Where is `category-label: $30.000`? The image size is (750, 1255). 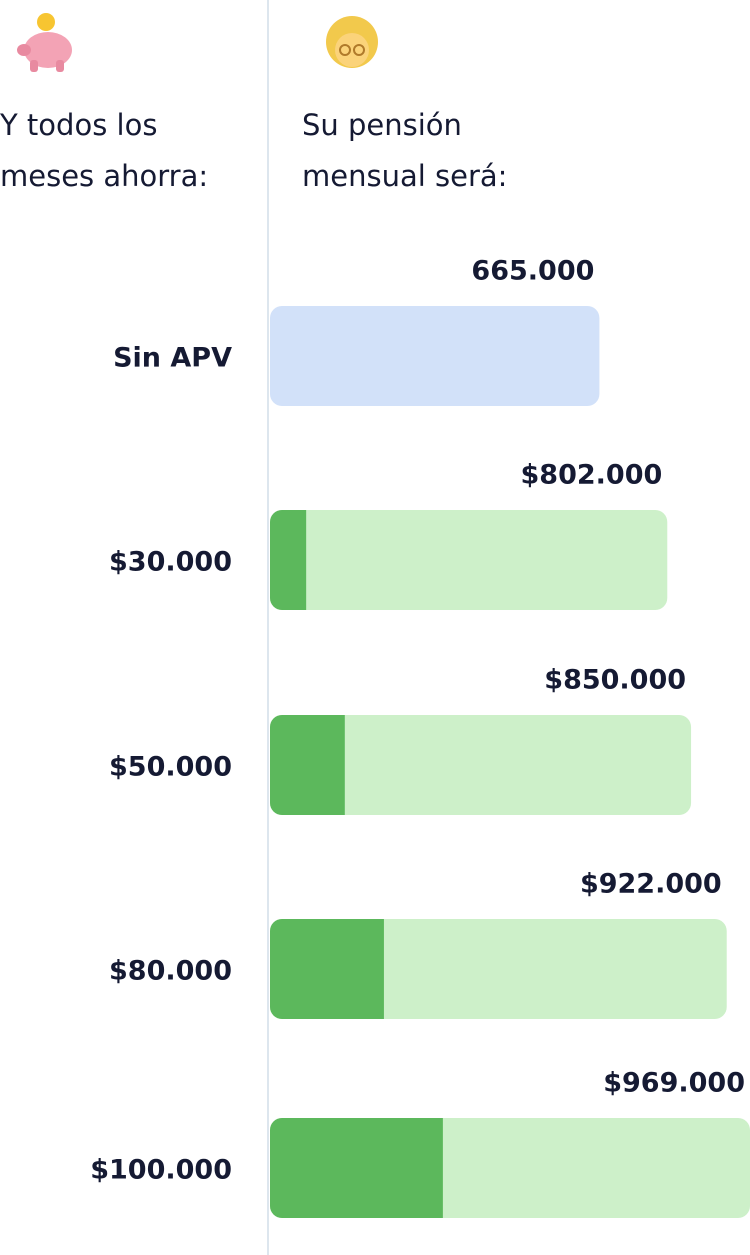
category-label: $30.000 is located at coordinates (170, 562).